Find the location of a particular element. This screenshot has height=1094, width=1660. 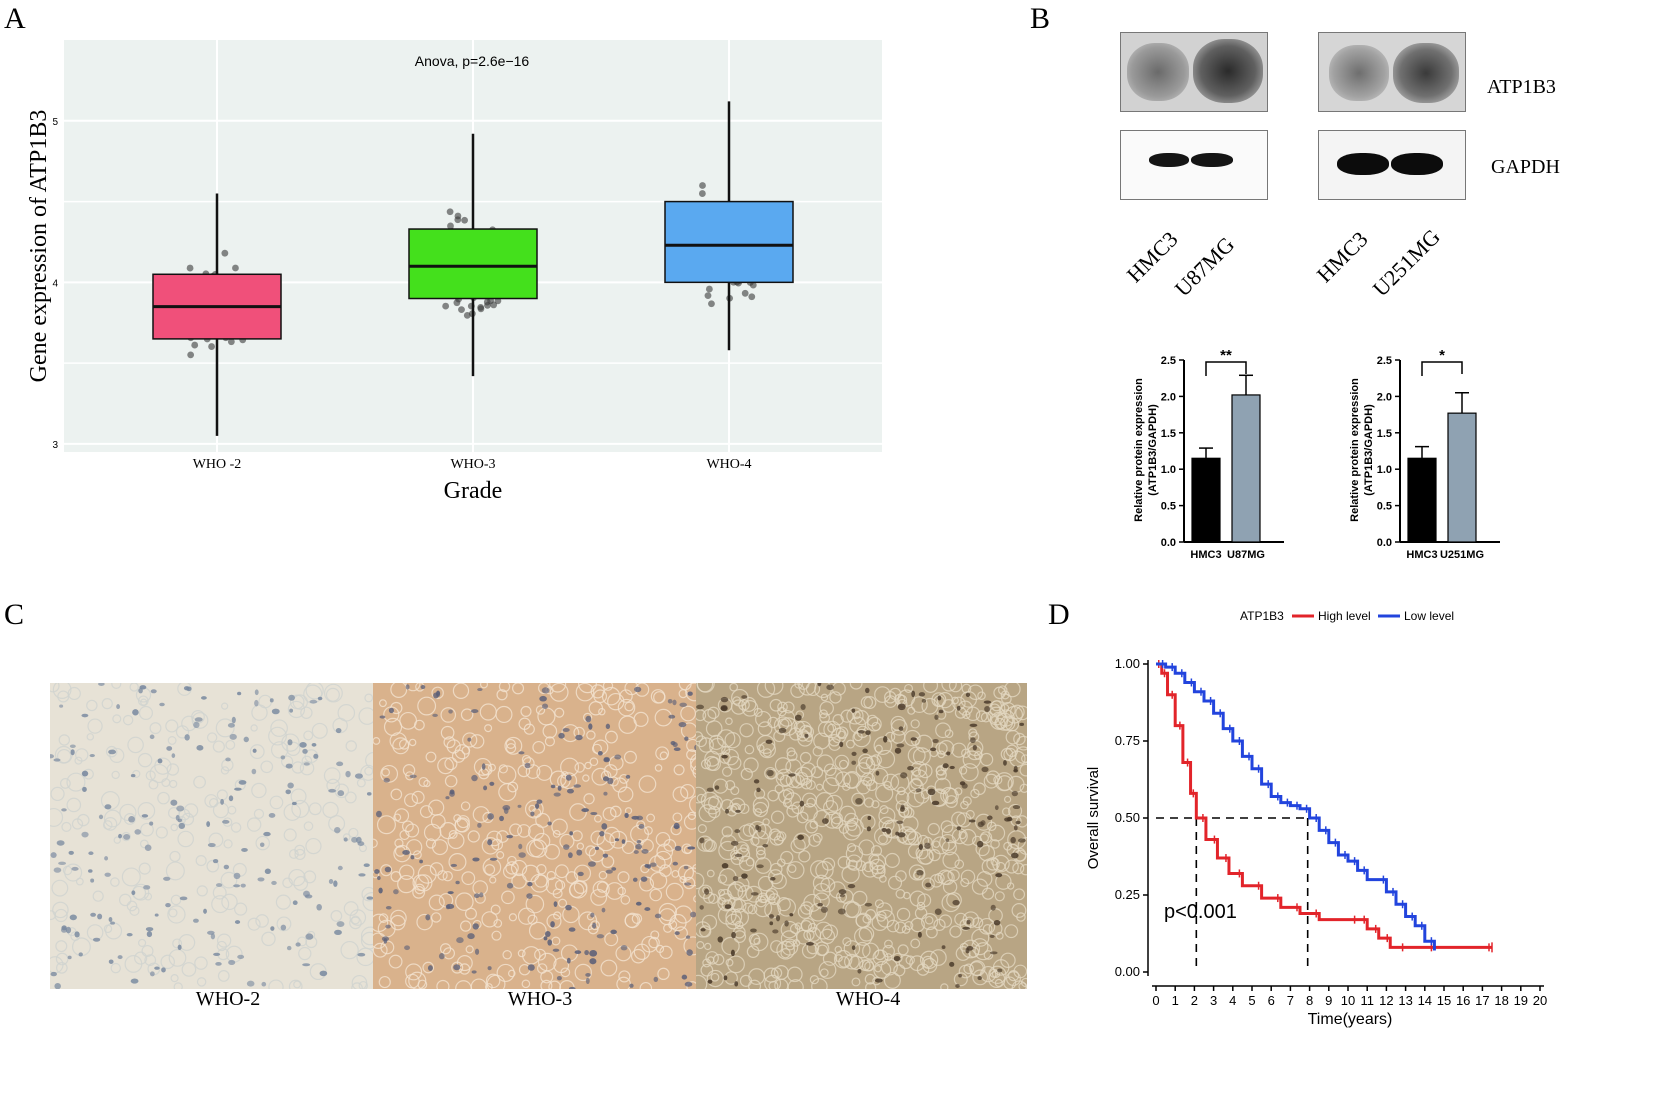

x-tick-label: 16 is located at coordinates (1463, 1000).